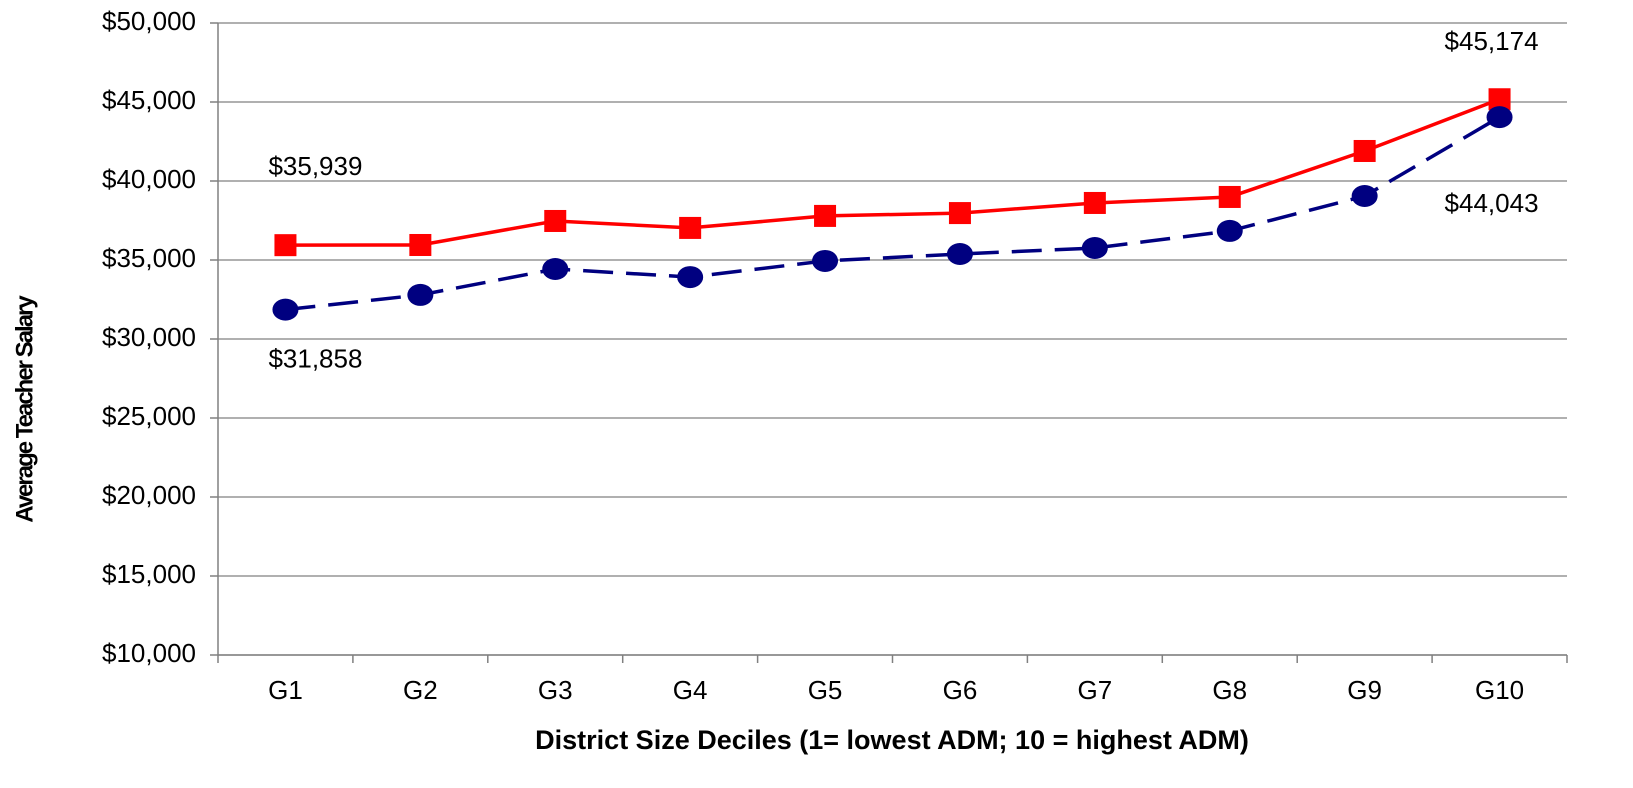 This screenshot has height=788, width=1633. What do you see at coordinates (149, 258) in the screenshot?
I see `y-tick-label: $35,000` at bounding box center [149, 258].